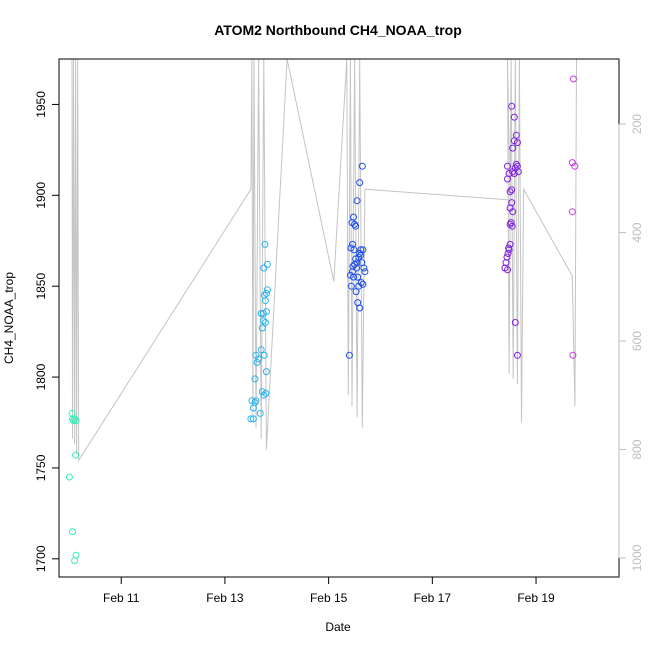  What do you see at coordinates (41, 558) in the screenshot?
I see `y-tick-label: 1700` at bounding box center [41, 558].